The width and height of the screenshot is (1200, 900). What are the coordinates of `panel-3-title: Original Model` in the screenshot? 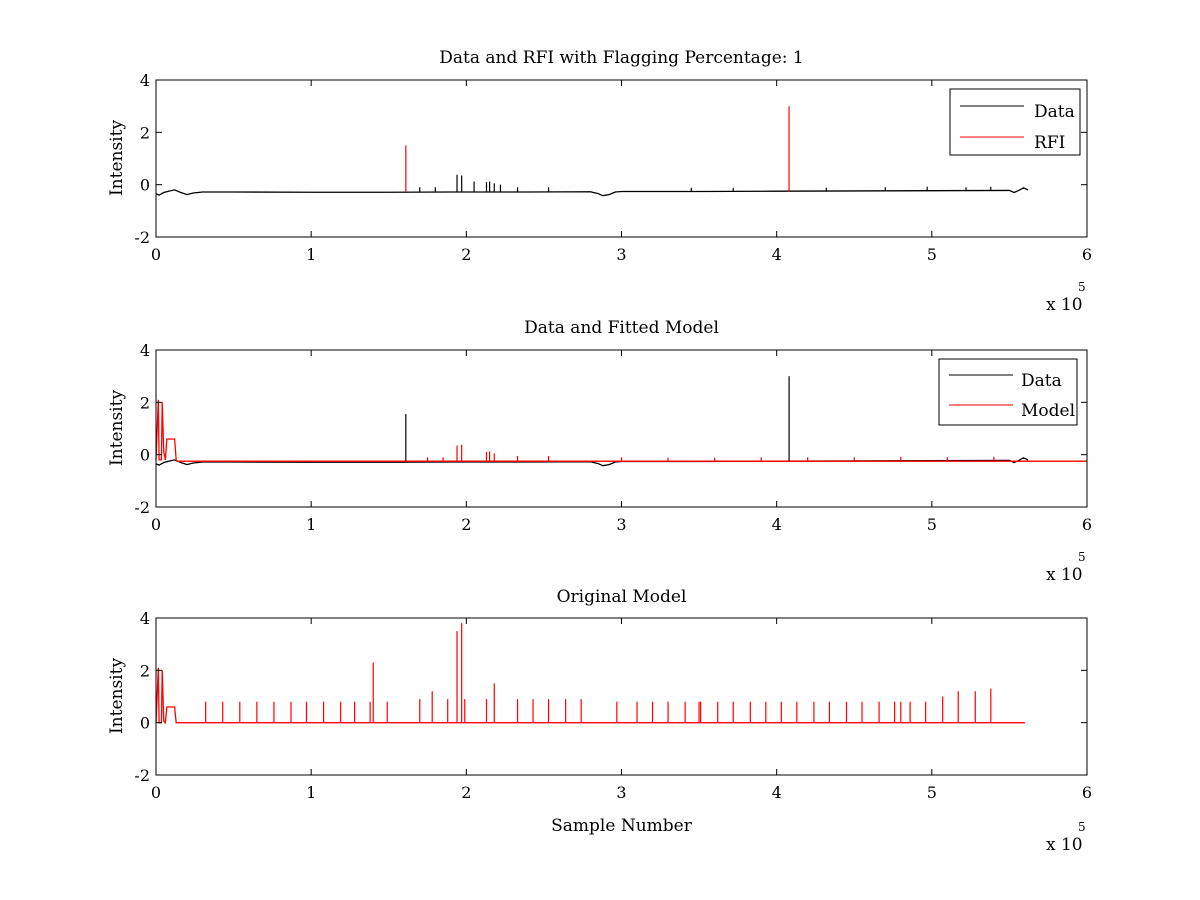 It's located at (622, 597).